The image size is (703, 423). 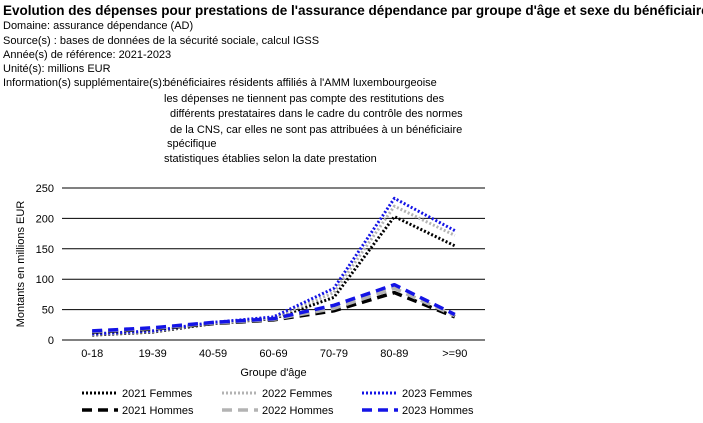 I want to click on x-axis-title: Groupe d'âge, so click(x=273, y=373).